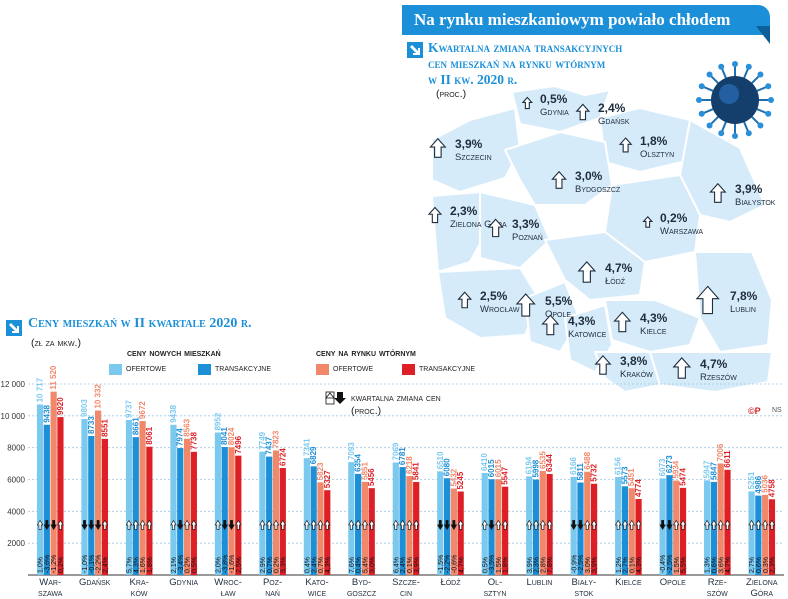 This screenshot has height=599, width=788. Describe the element at coordinates (639, 565) in the screenshot. I see `change-label: 4,3%` at that location.